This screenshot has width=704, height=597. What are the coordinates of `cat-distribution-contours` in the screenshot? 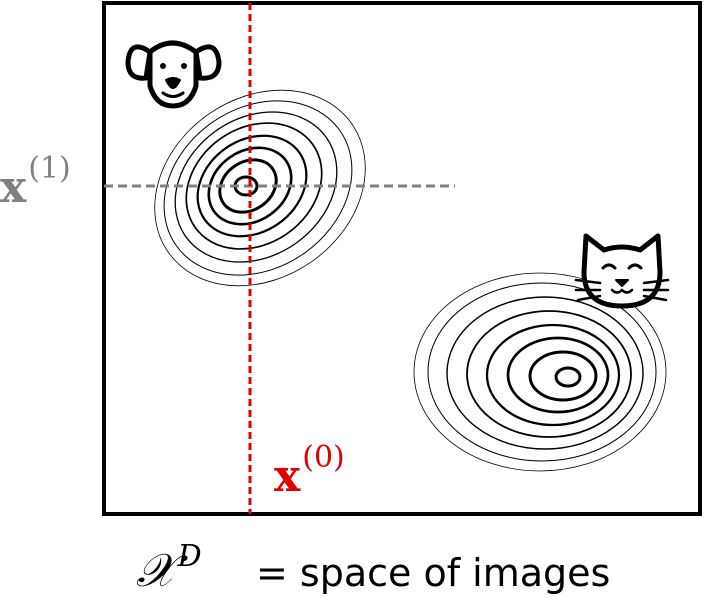 It's located at (540, 372).